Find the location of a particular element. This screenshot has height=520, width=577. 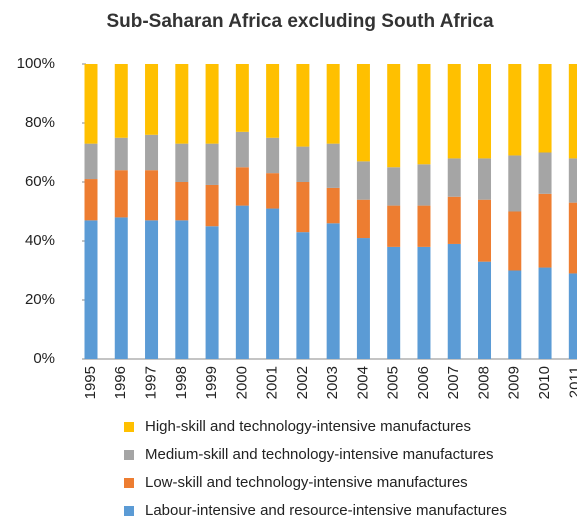

x-tick-label: 2000 is located at coordinates (241, 382).